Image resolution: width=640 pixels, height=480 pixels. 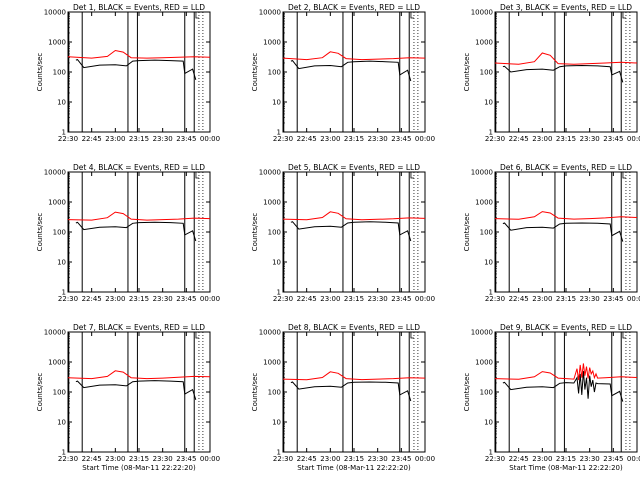 What do you see at coordinates (566, 7) in the screenshot?
I see `panel-title: Det 3, BLACK = Events, RED = LLD` at bounding box center [566, 7].